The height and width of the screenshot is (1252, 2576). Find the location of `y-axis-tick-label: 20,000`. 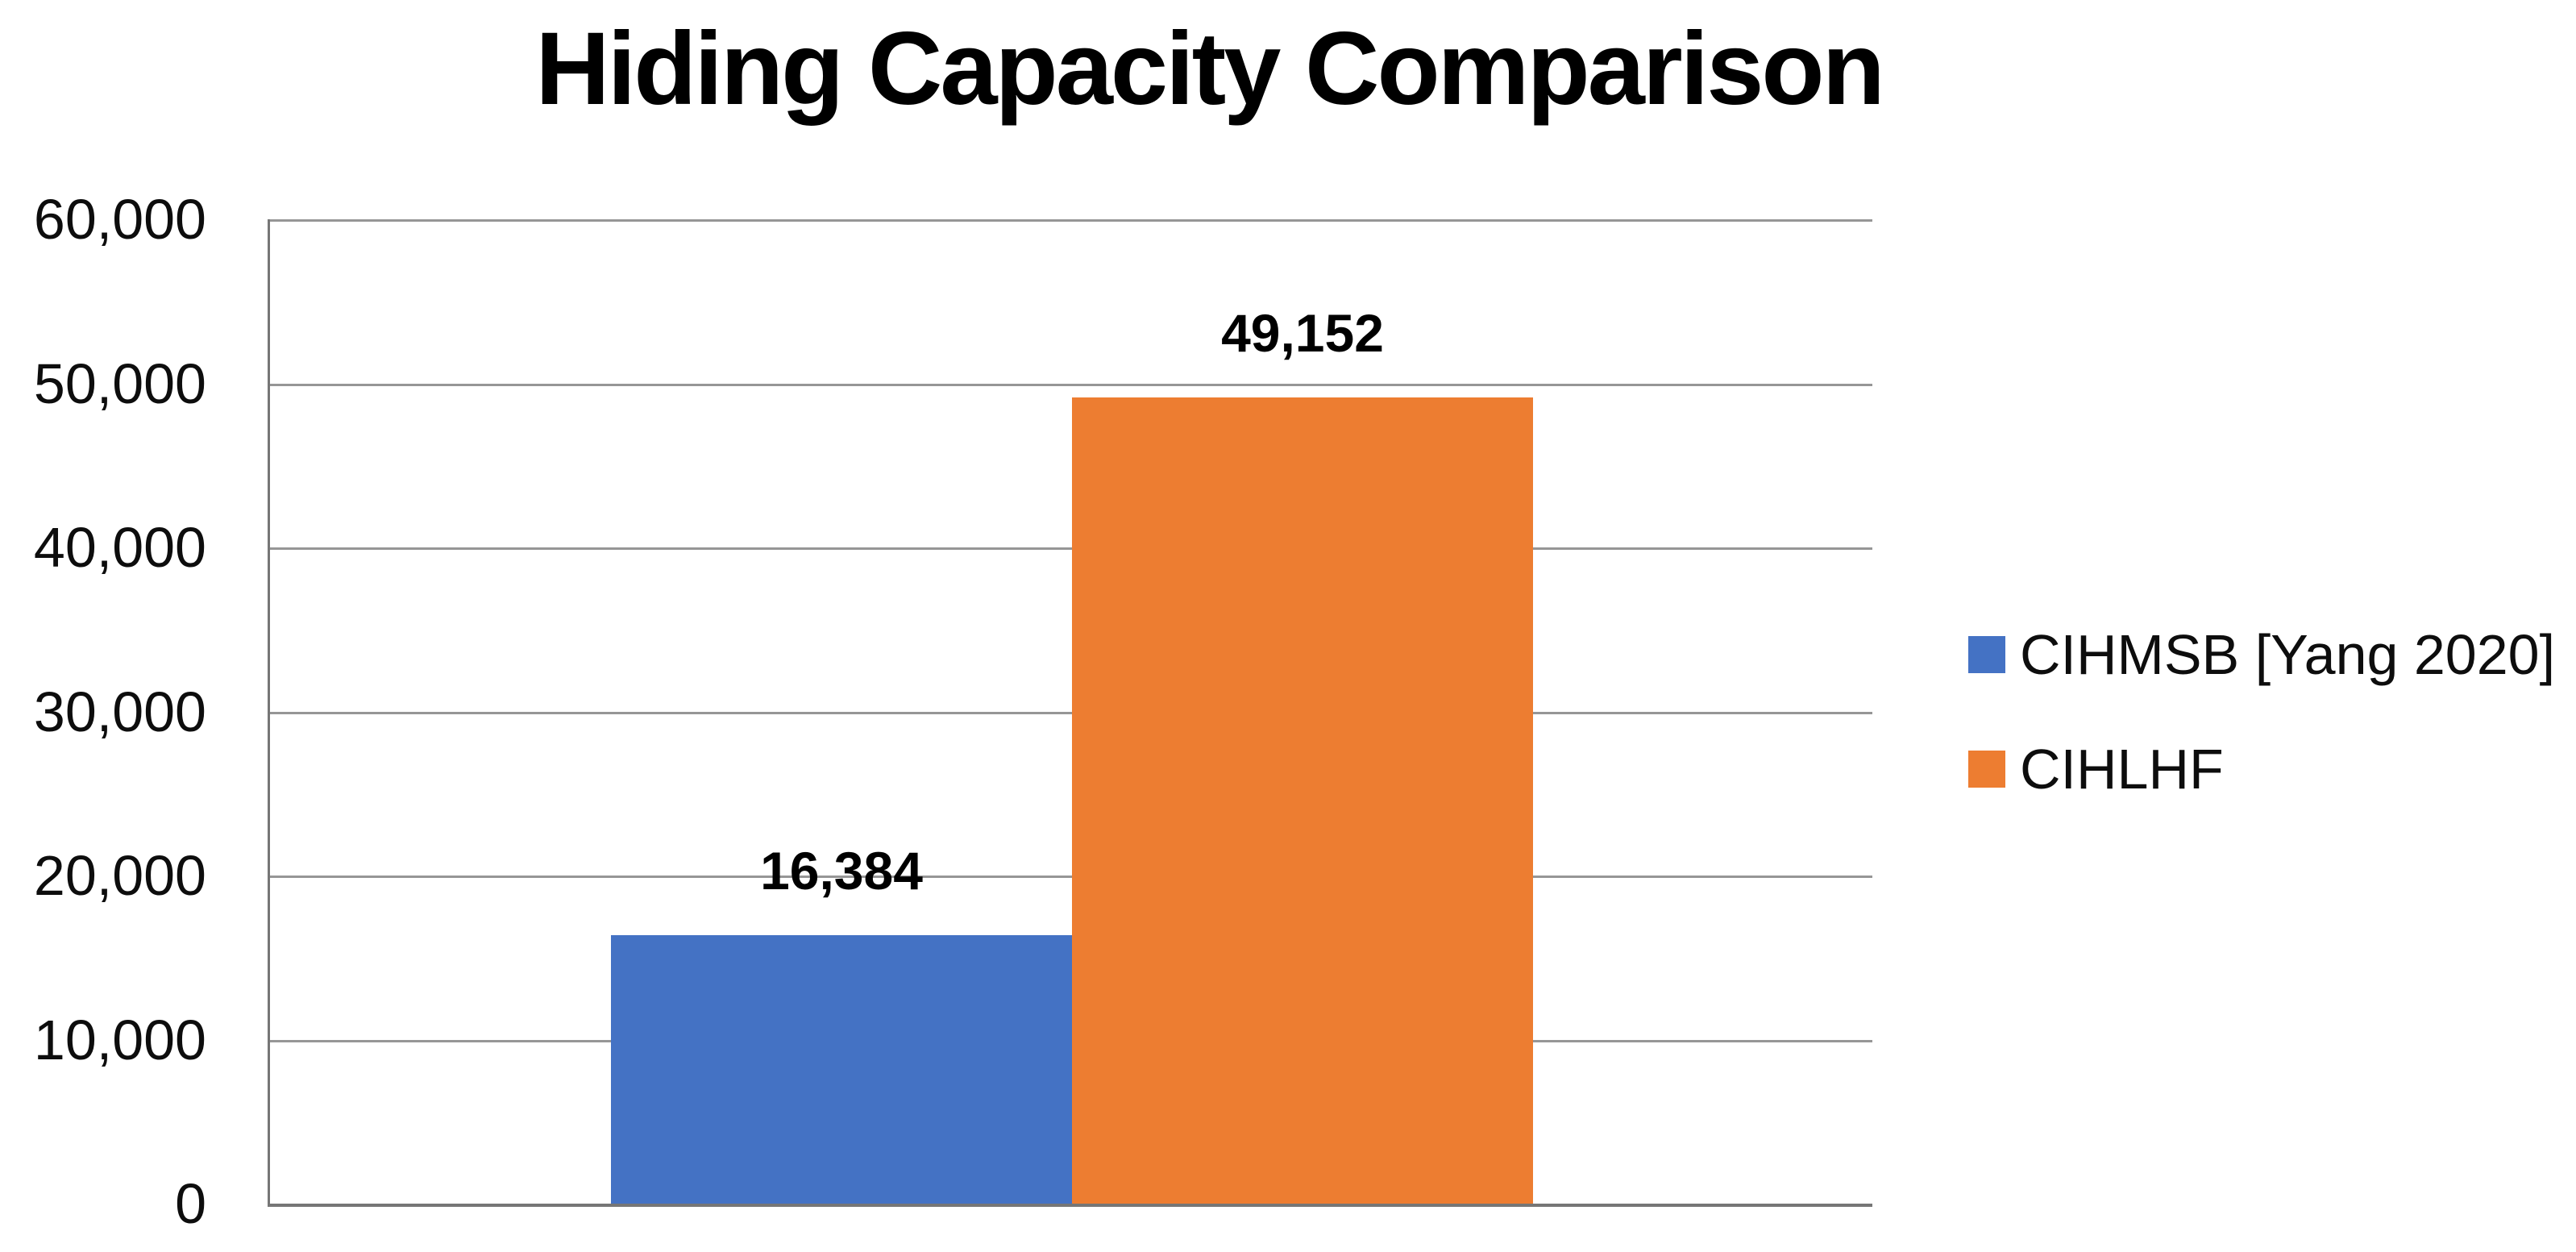

y-axis-tick-label: 20,000 is located at coordinates (119, 875).